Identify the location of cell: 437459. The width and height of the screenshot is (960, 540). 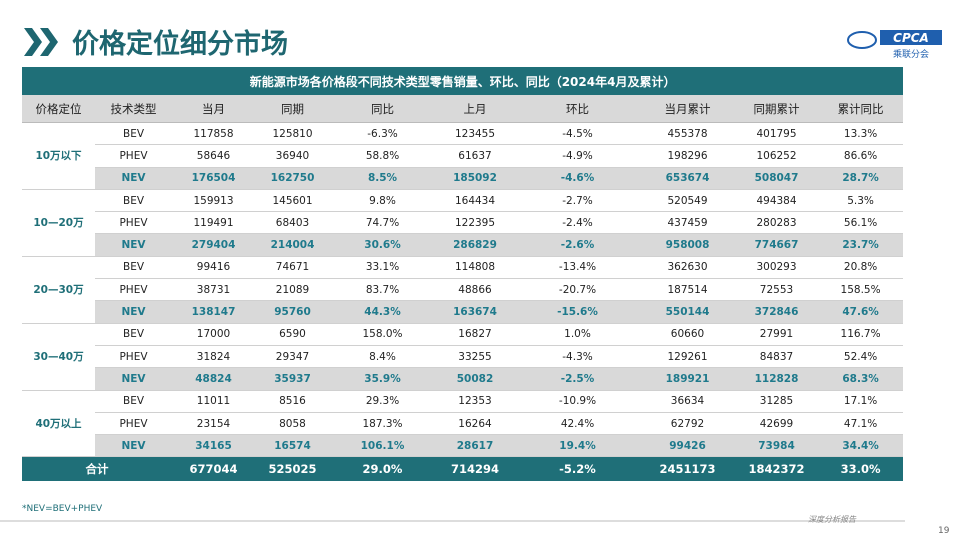
(687, 223).